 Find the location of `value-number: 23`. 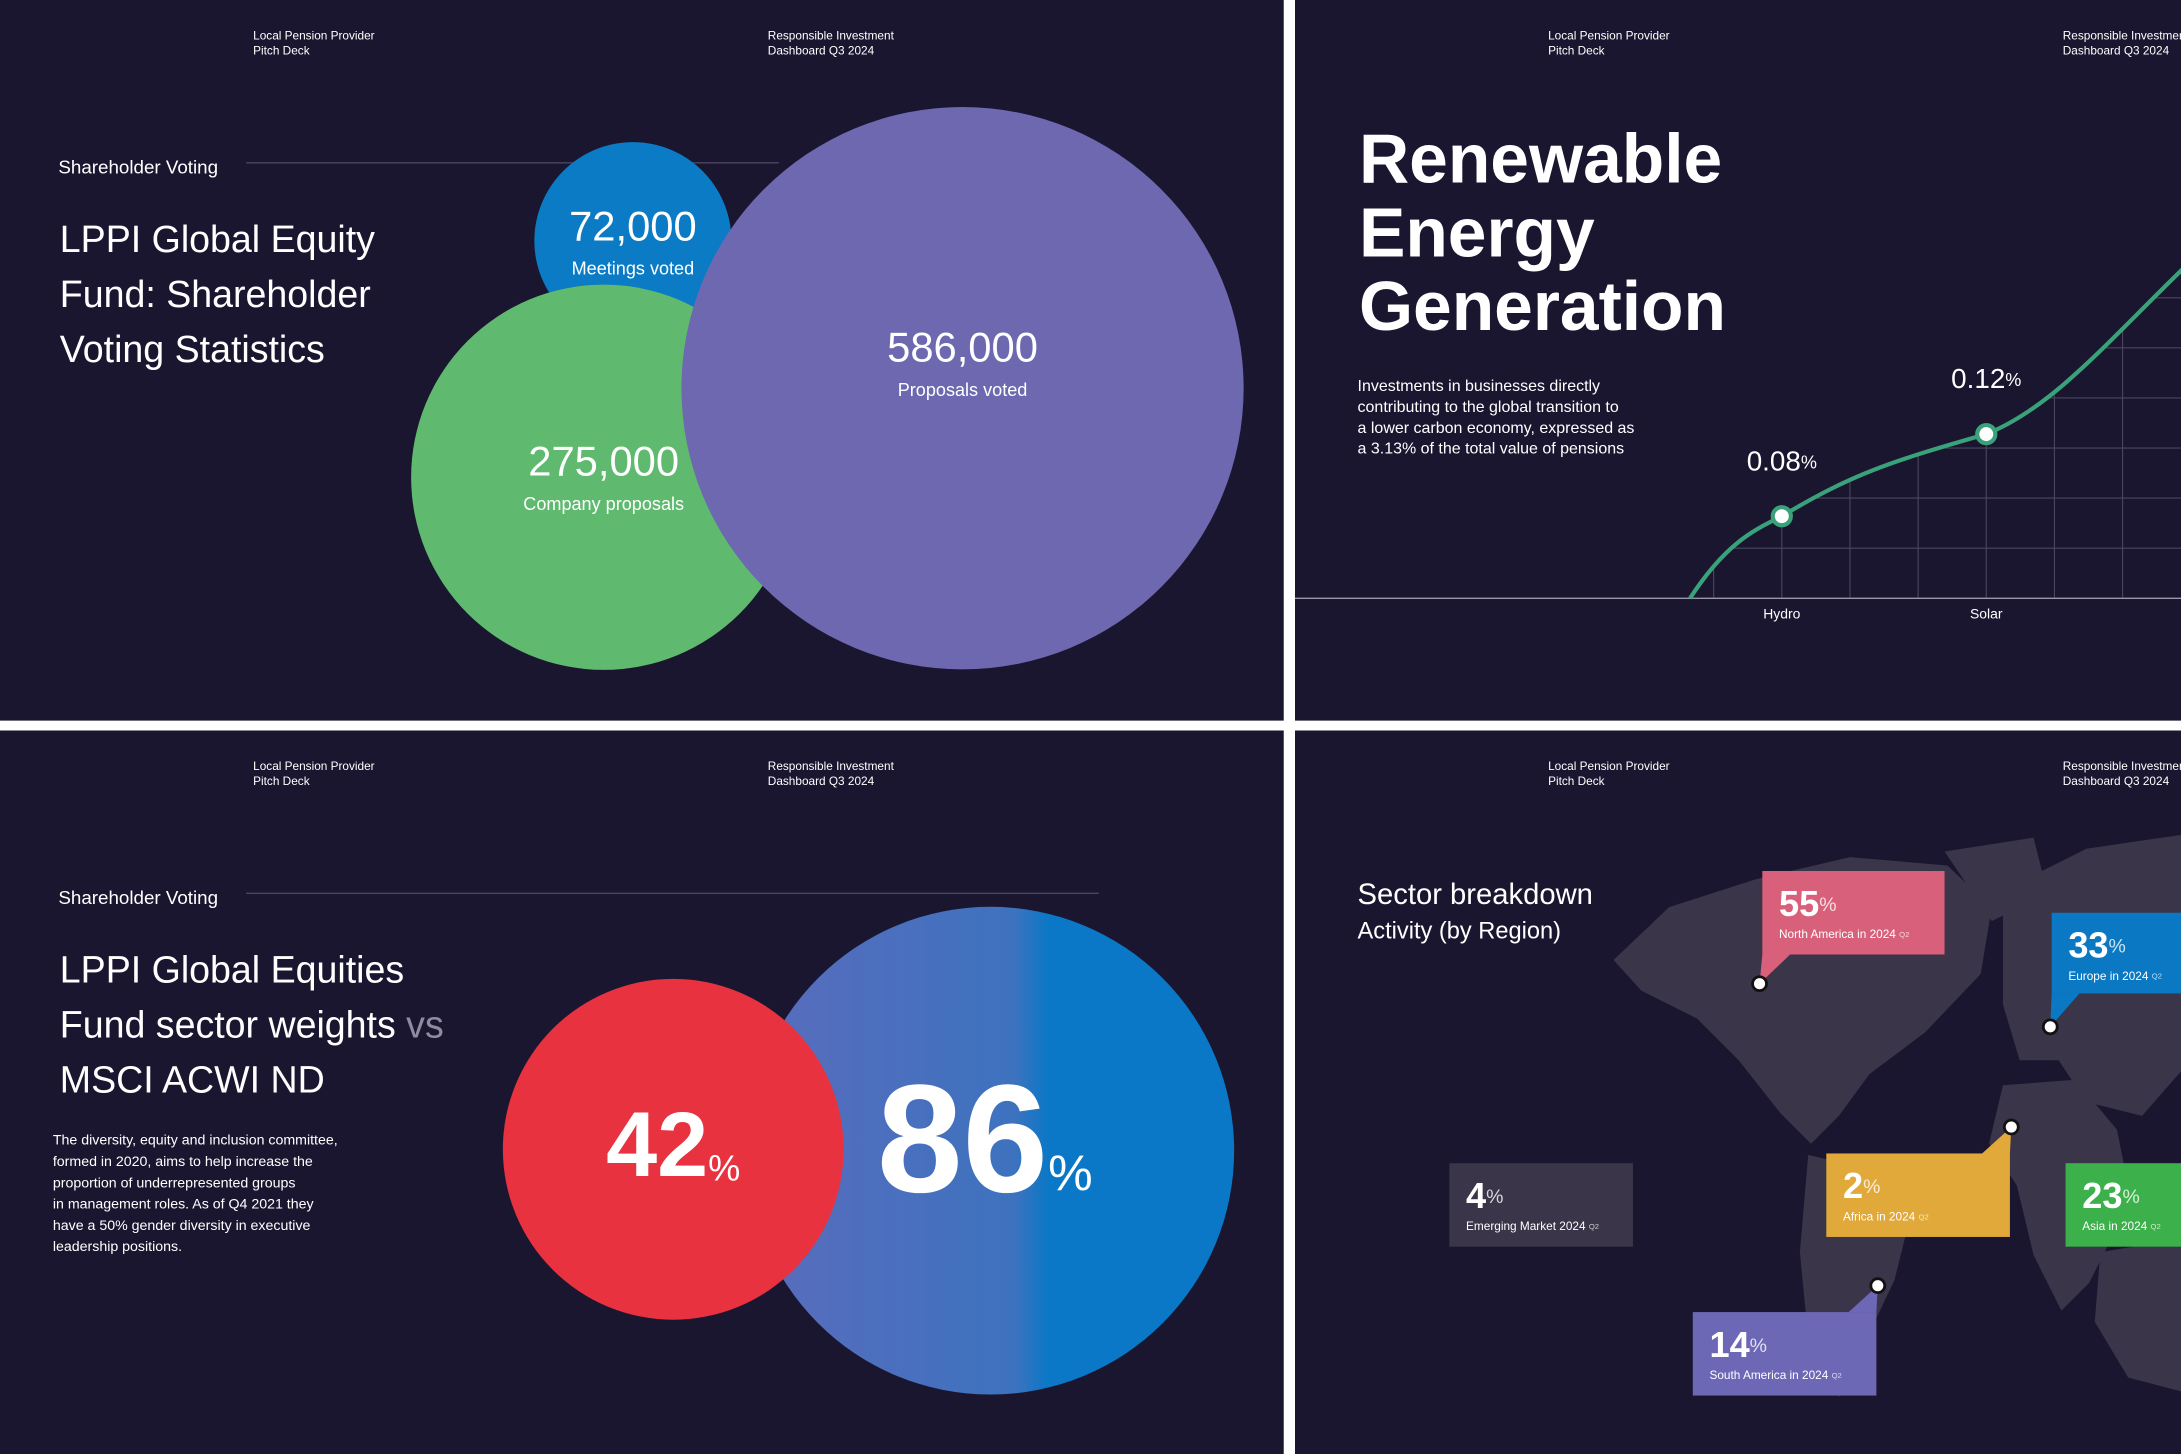

value-number: 23 is located at coordinates (2102, 1195).